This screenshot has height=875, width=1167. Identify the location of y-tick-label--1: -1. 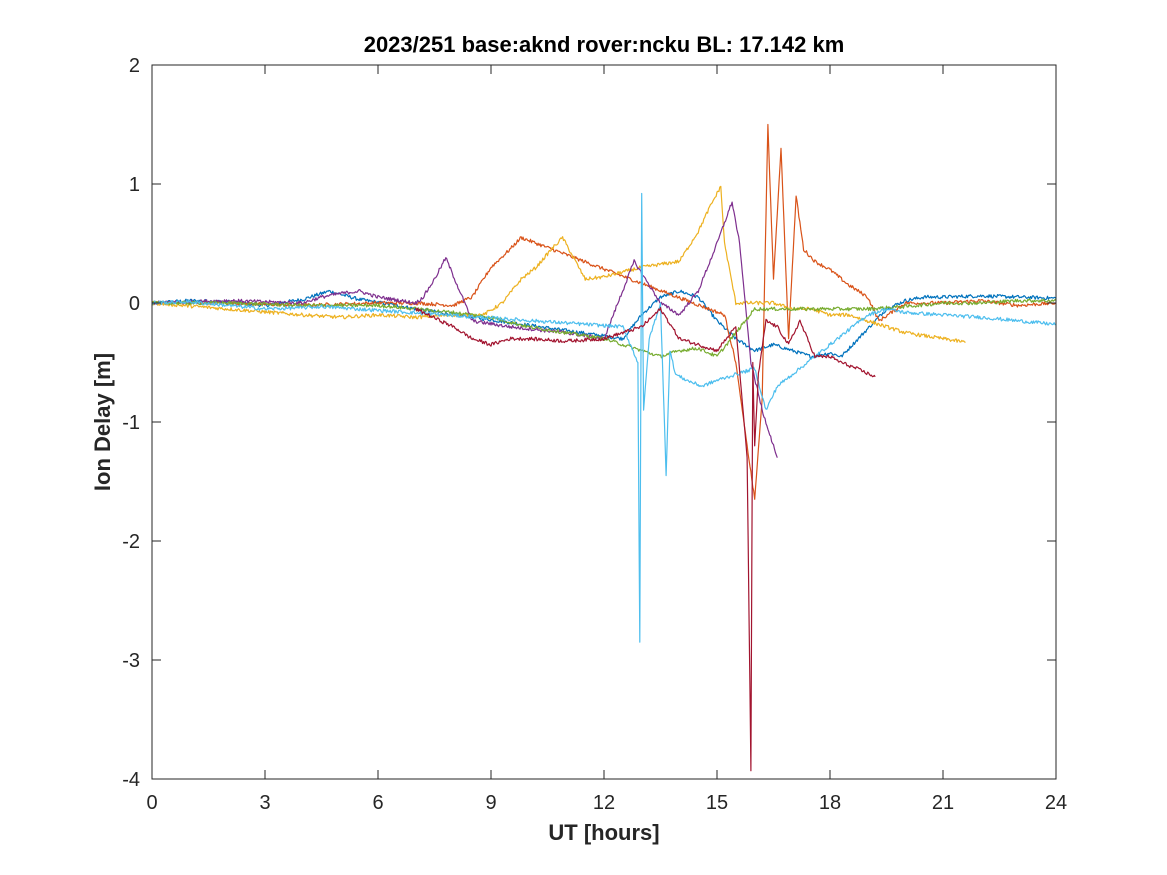
(131, 423).